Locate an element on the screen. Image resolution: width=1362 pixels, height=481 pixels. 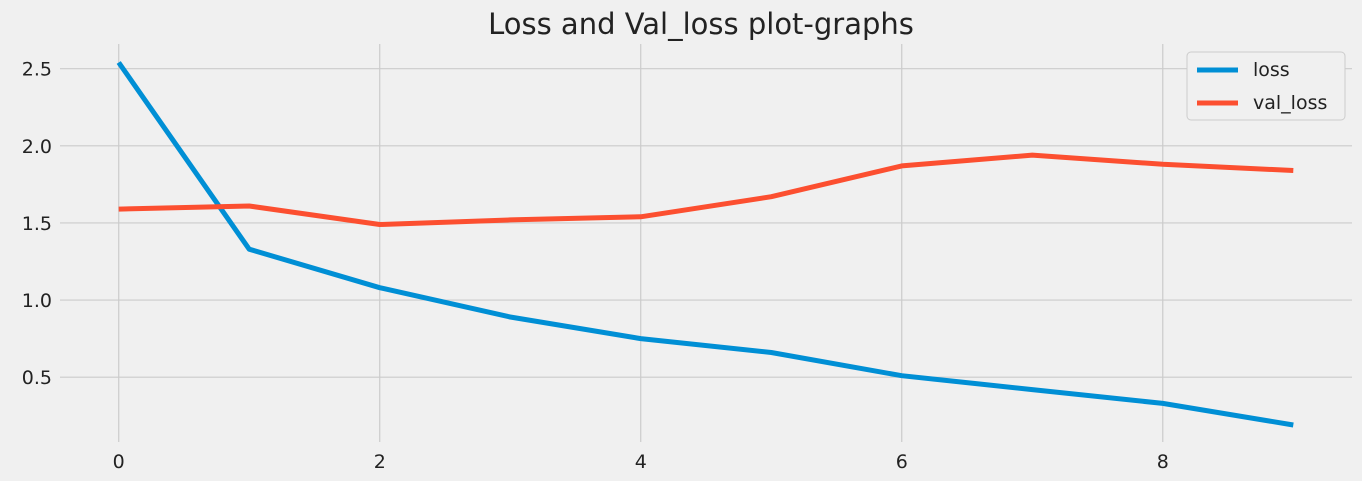
y-axis-tick-labels: 0.5 1.0 1.5 2.0 2.5 is located at coordinates (37, 224).